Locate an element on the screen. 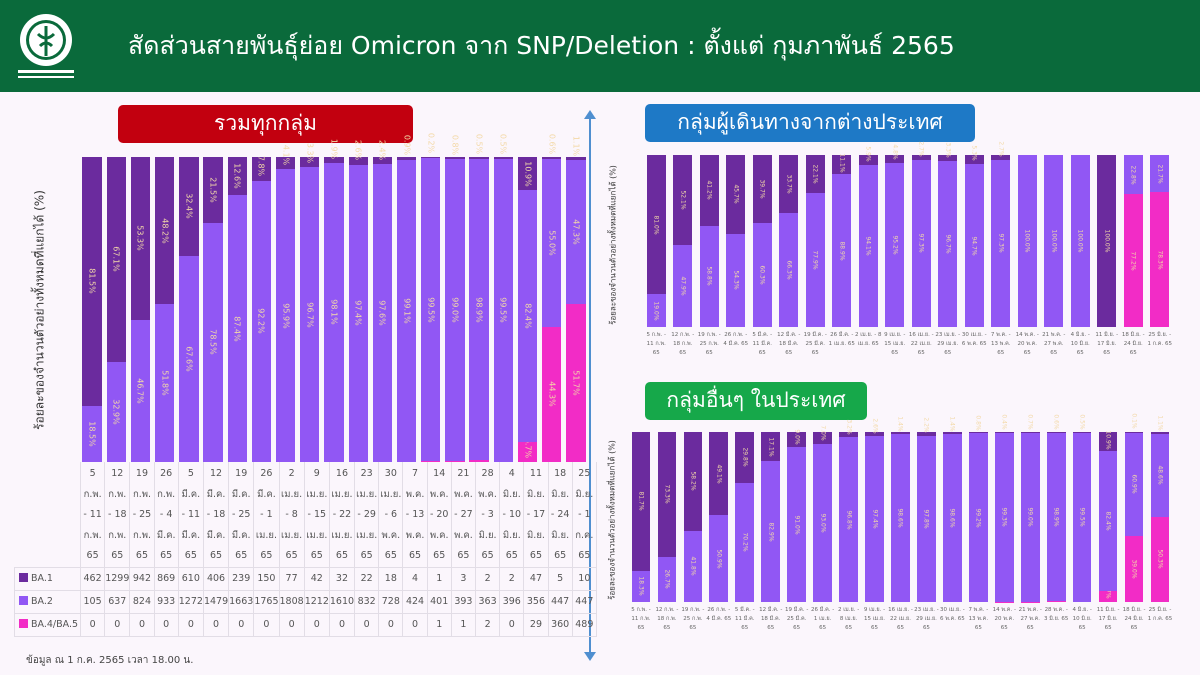  count-cell: 42 is located at coordinates (316, 578).